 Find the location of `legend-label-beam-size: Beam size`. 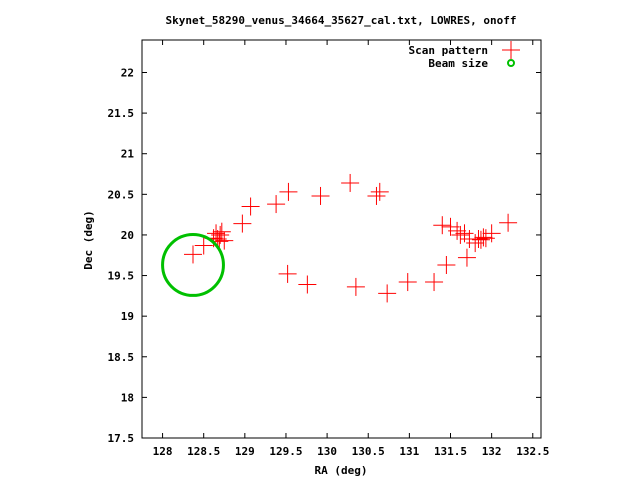

legend-label-beam-size: Beam size is located at coordinates (458, 63).